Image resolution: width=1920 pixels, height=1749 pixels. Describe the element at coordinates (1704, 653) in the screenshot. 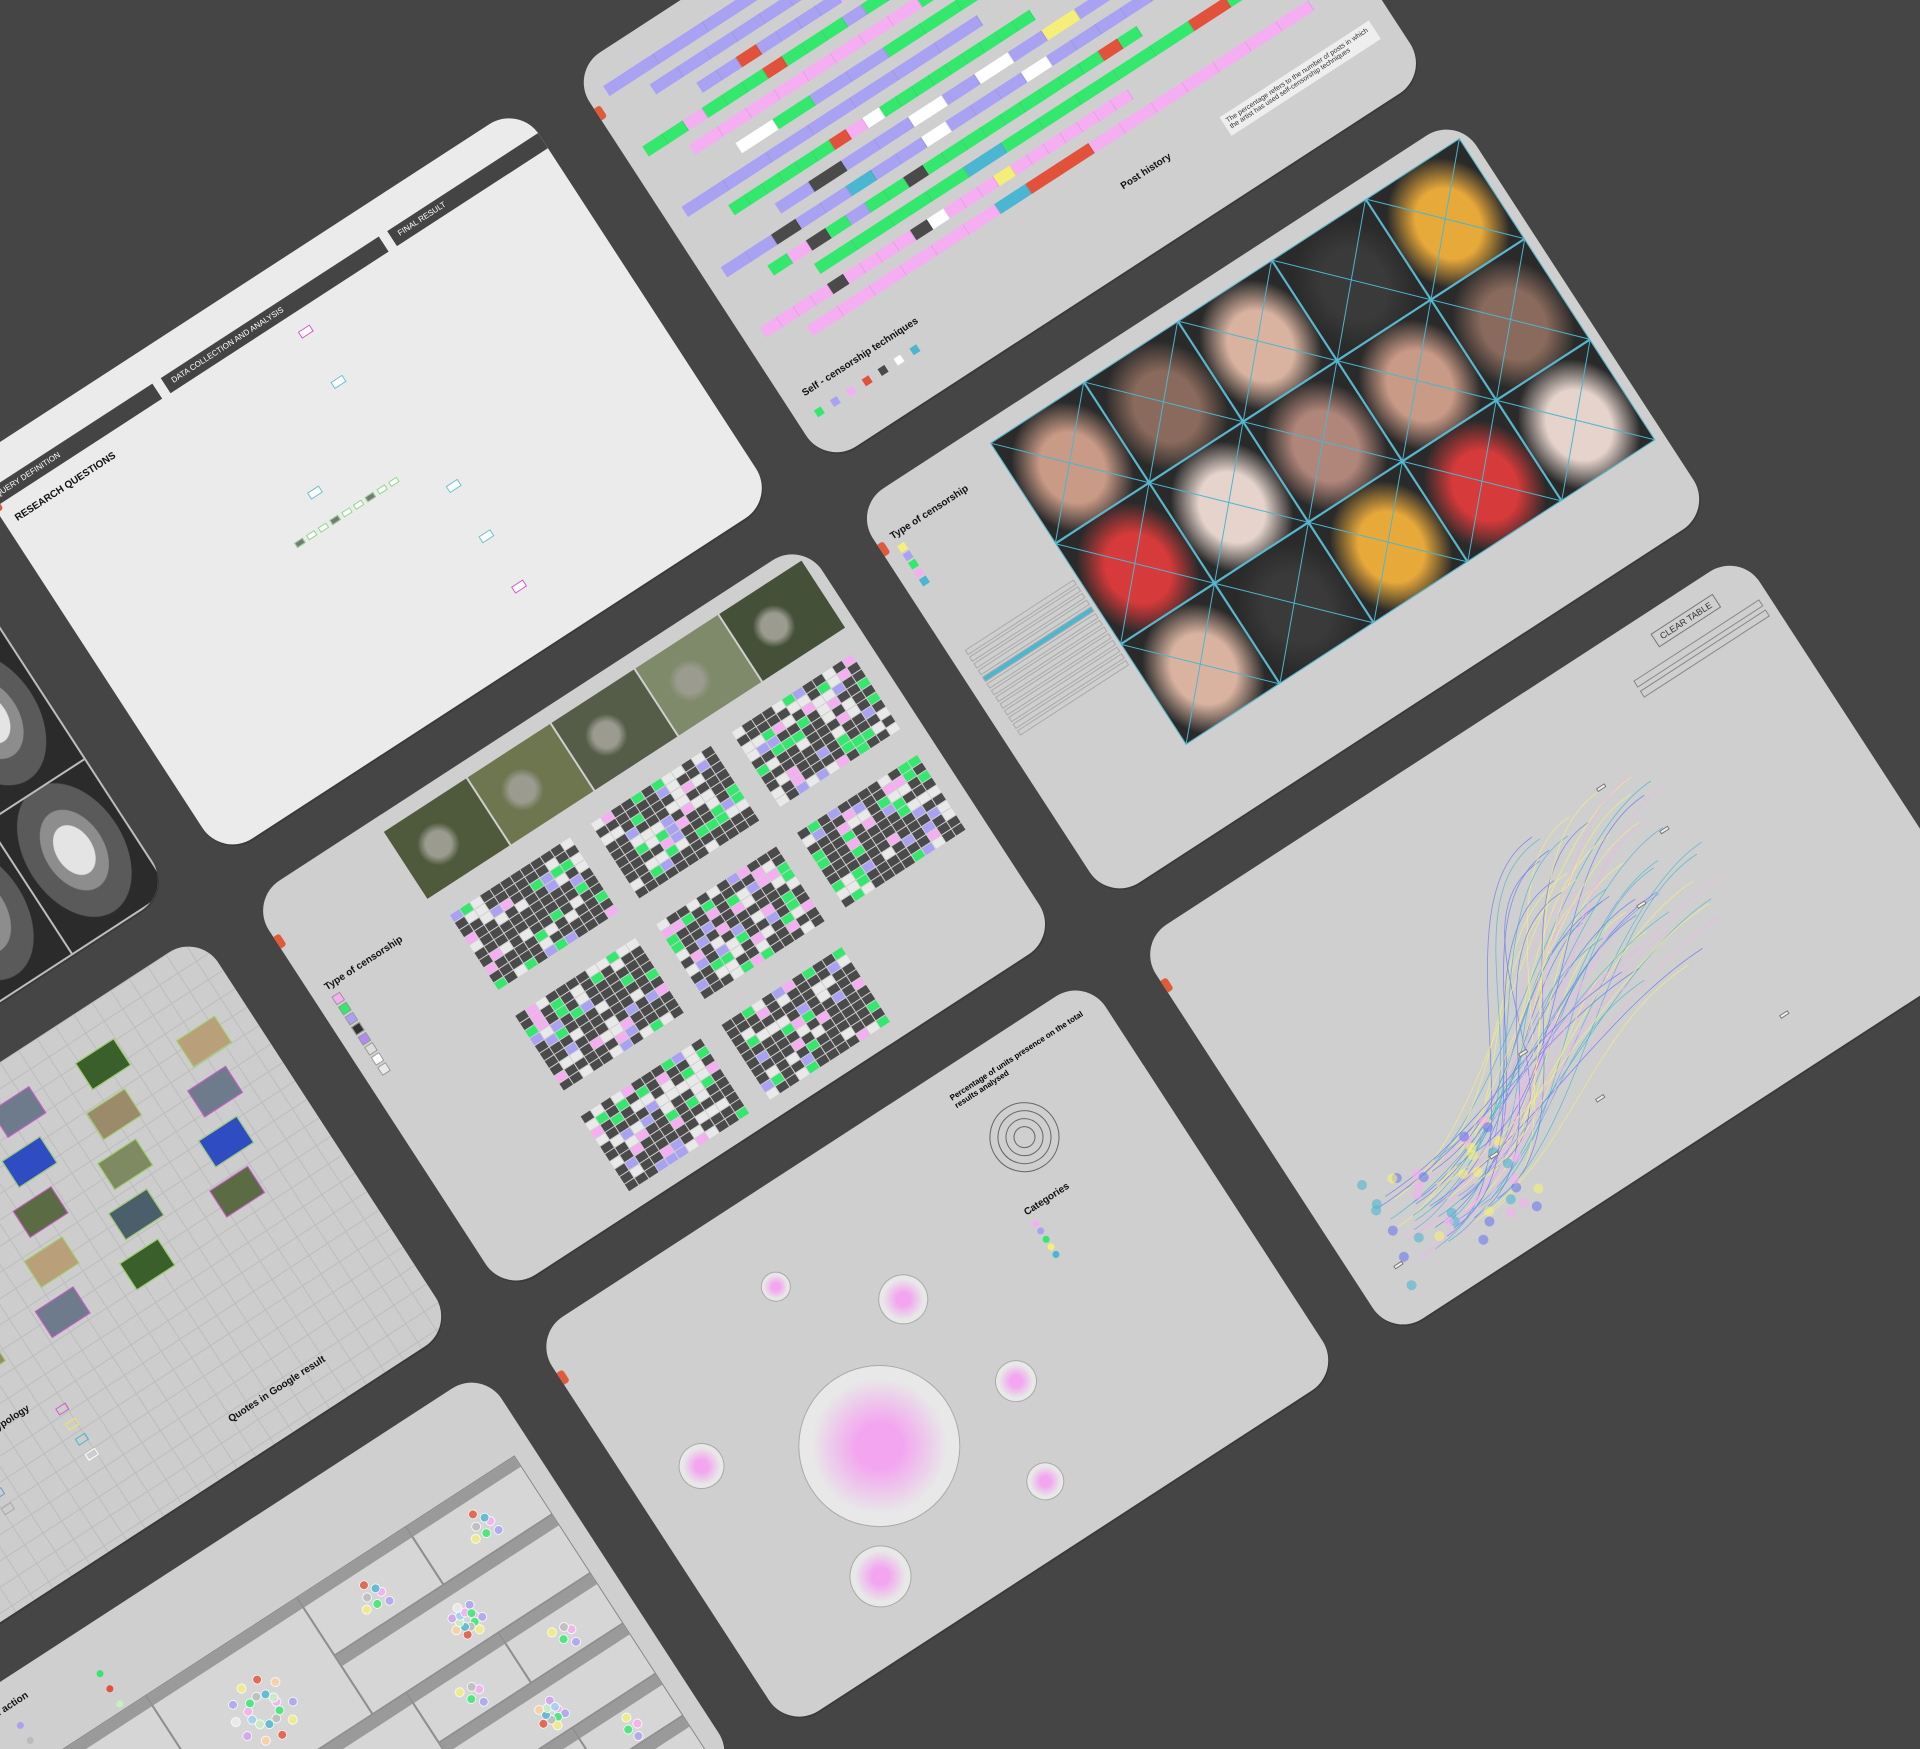

I see `network-legend-item` at that location.